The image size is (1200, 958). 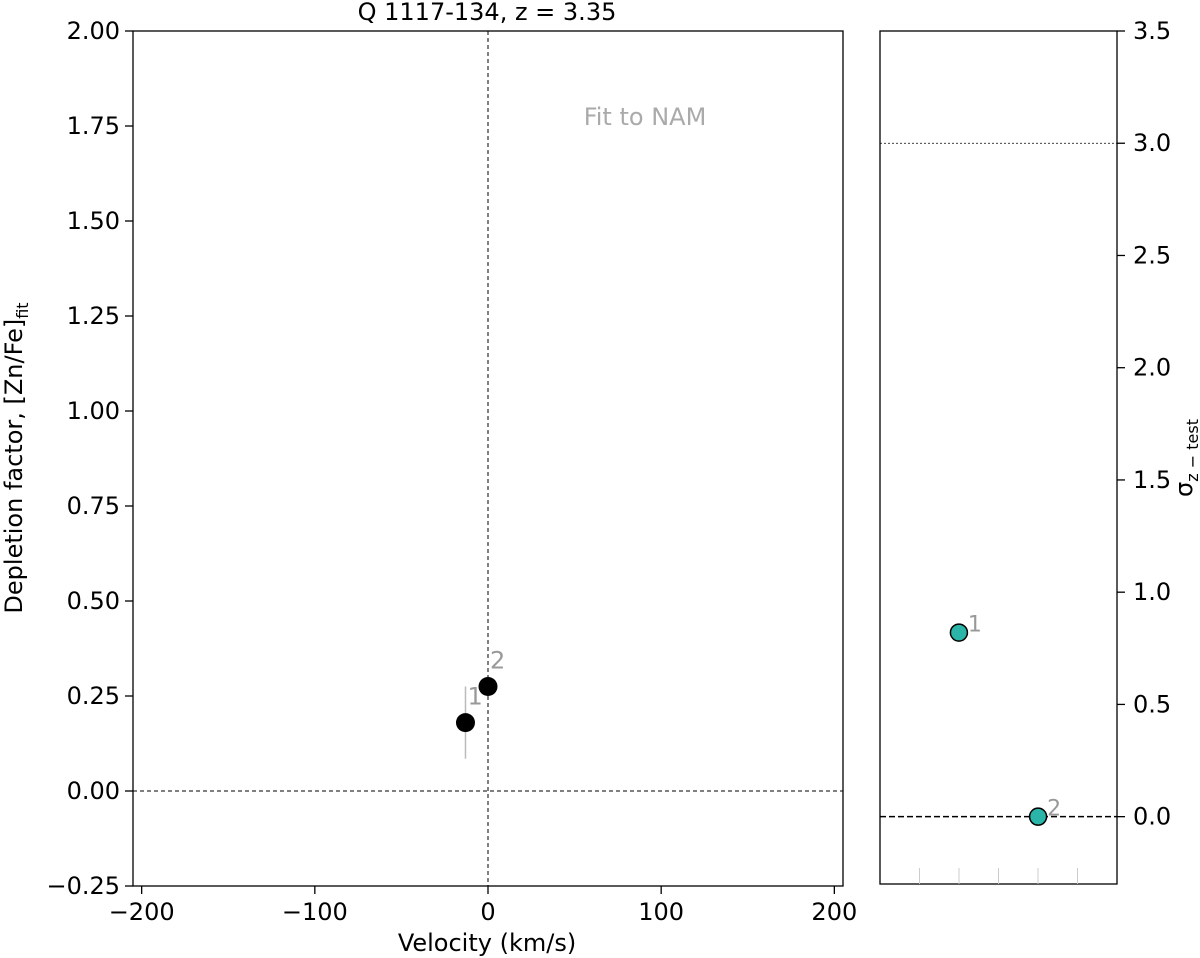 I want to click on side-y-tick-label: 3.5, so click(x=1152, y=31).